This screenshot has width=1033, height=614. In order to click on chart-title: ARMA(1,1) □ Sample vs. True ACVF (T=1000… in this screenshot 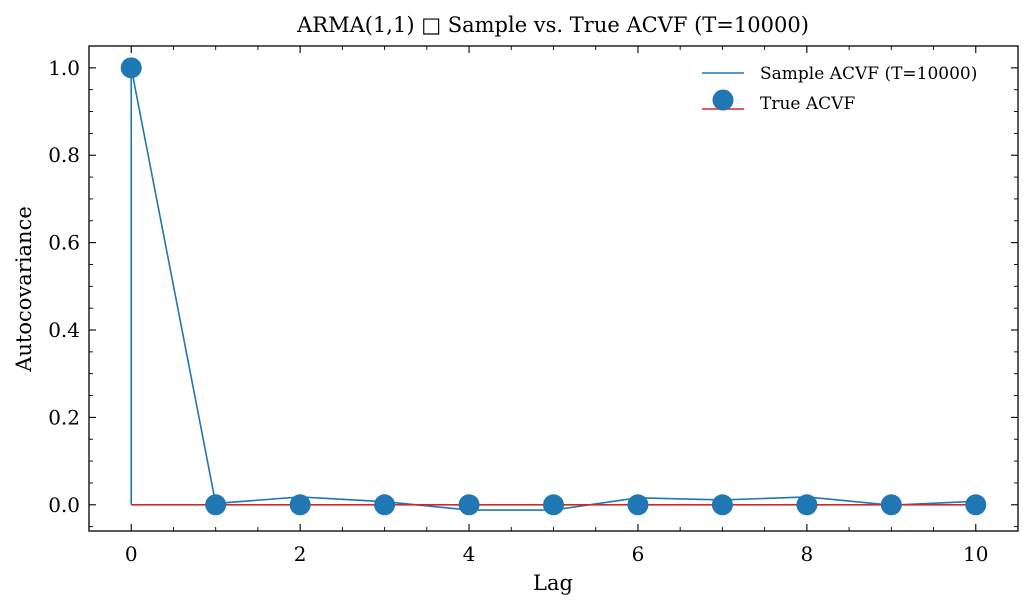, I will do `click(552, 25)`.